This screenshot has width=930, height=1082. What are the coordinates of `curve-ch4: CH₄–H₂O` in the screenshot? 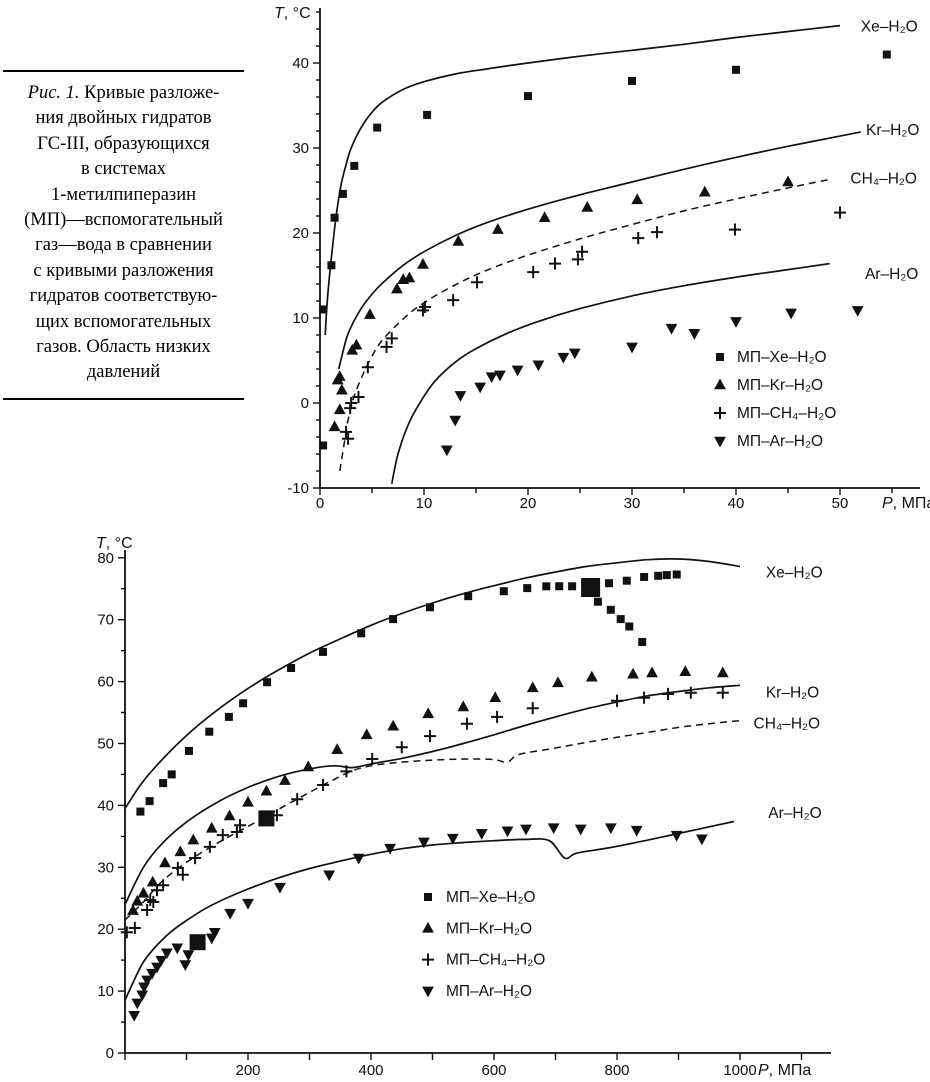 It's located at (472, 818).